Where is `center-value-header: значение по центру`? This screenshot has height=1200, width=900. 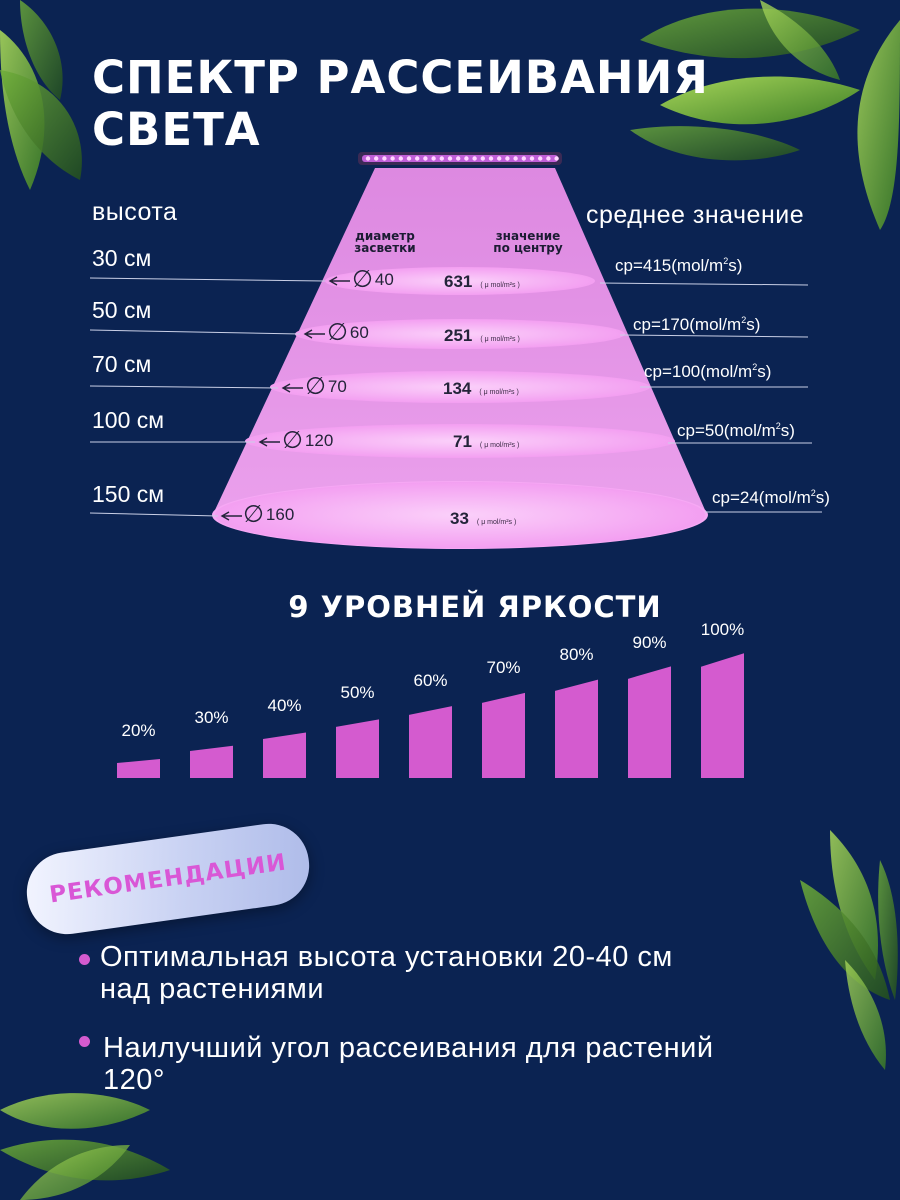 center-value-header: значение по центру is located at coordinates (528, 242).